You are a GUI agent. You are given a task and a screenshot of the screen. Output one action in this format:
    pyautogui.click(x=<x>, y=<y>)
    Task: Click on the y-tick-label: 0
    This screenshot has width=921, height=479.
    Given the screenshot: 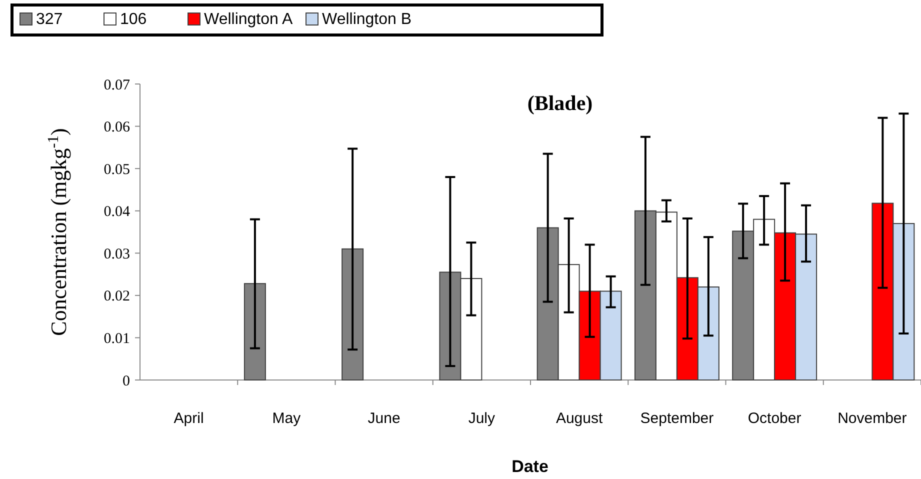 What is the action you would take?
    pyautogui.click(x=126, y=381)
    